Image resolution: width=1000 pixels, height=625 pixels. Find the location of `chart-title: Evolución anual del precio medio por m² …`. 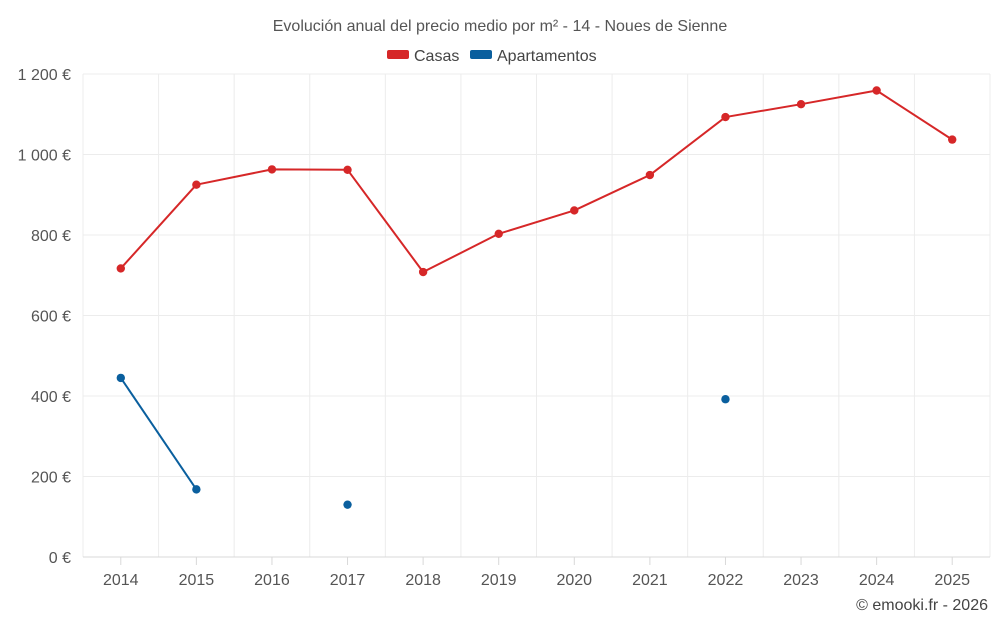

chart-title: Evolución anual del precio medio por m² … is located at coordinates (500, 26).